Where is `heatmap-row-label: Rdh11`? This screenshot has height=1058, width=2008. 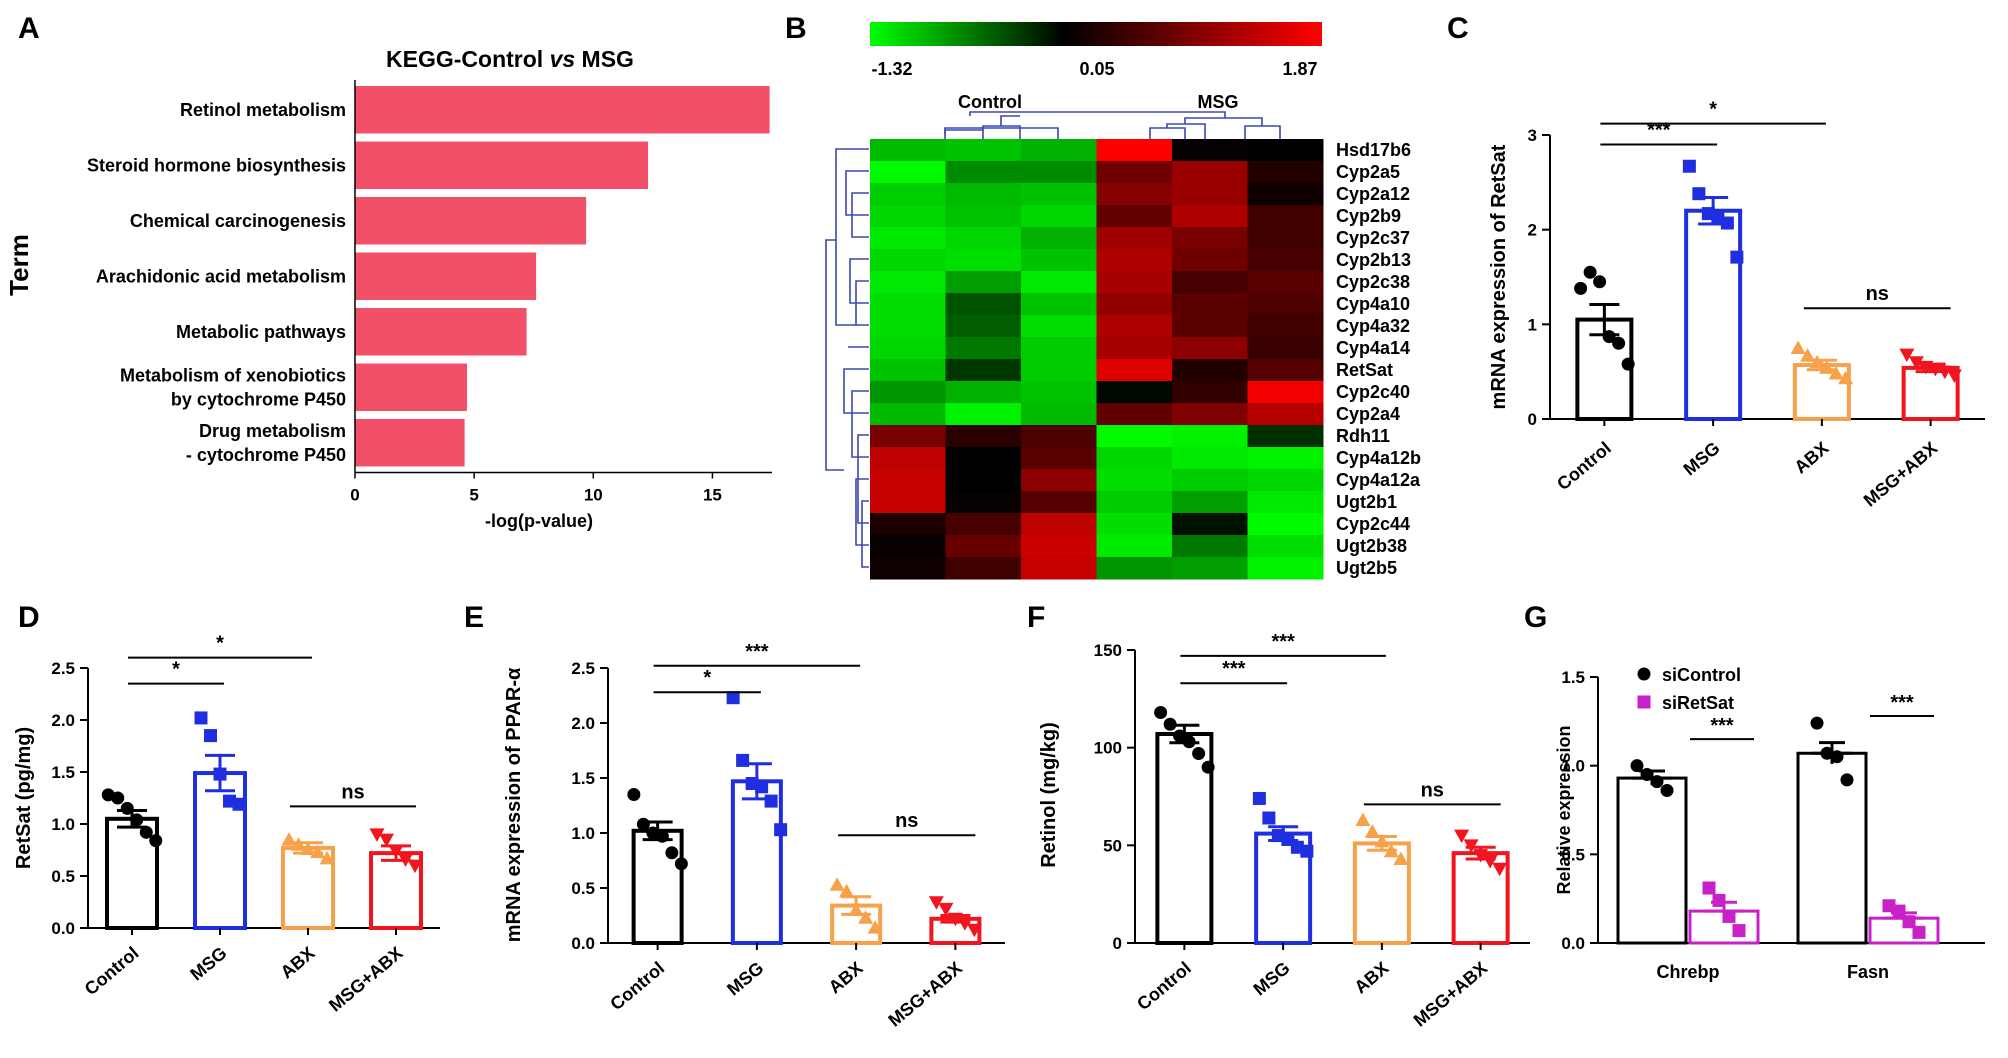
heatmap-row-label: Rdh11 is located at coordinates (1363, 436).